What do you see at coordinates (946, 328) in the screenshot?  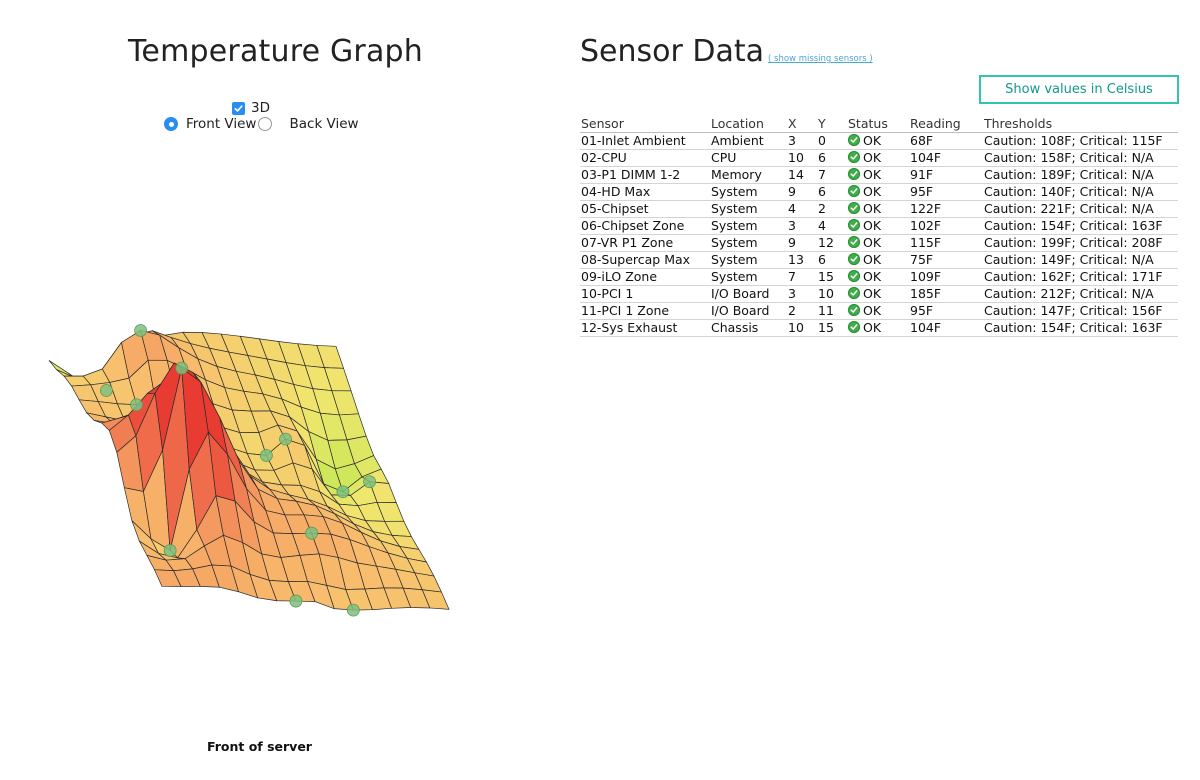 I see `cell-reading: 104F` at bounding box center [946, 328].